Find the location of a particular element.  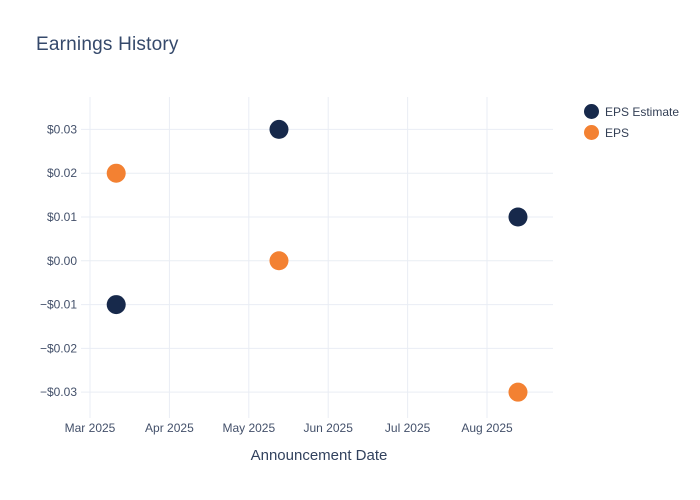

chart-title: Earnings History is located at coordinates (107, 44).